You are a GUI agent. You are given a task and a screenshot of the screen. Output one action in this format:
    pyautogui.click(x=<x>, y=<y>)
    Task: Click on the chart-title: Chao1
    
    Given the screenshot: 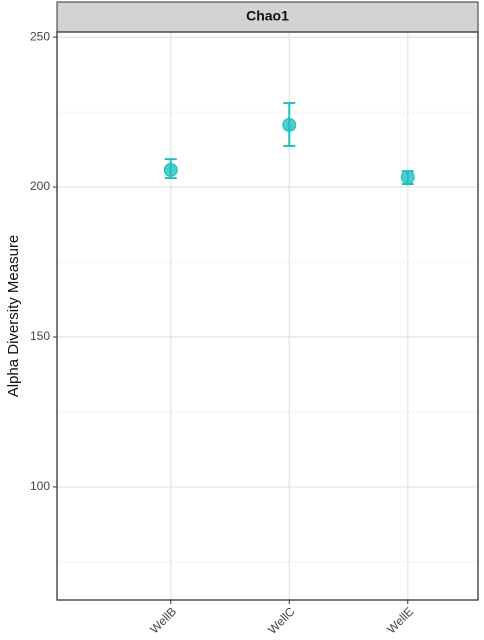 What is the action you would take?
    pyautogui.click(x=267, y=16)
    